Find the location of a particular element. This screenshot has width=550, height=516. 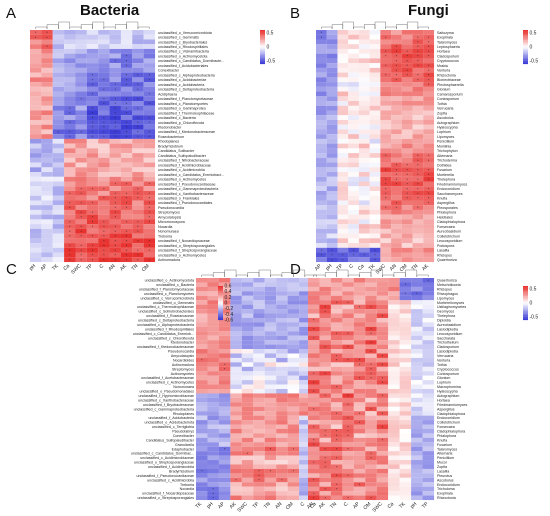

column-label: Ca is located at coordinates (391, 505).